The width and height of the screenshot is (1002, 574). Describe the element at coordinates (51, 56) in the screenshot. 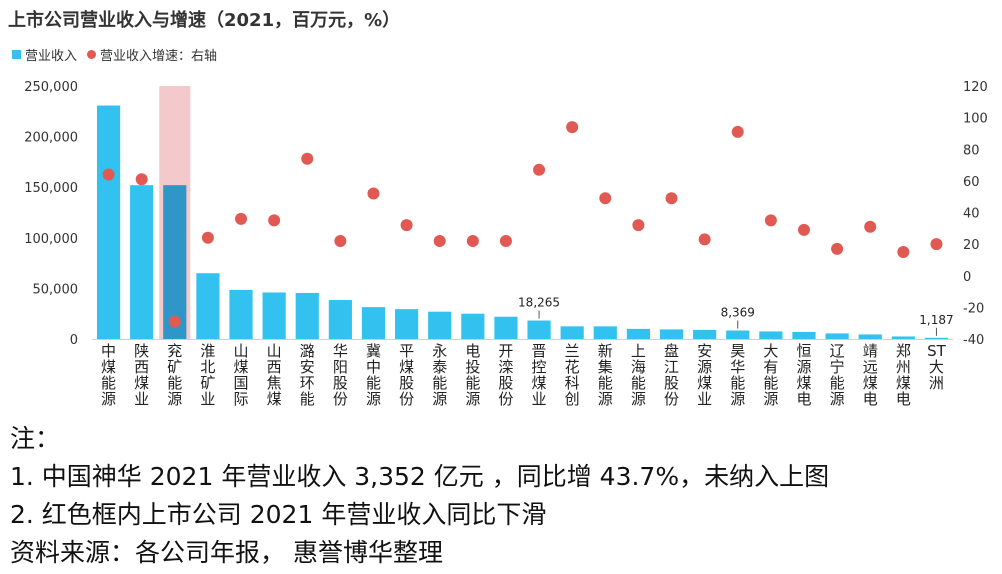

I see `legend-label-revenue: 营业收入` at that location.